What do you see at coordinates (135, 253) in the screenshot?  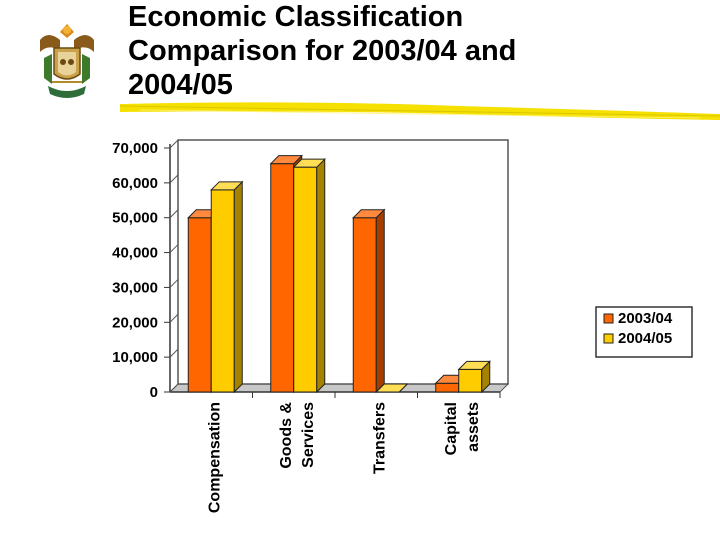 I see `y-tick-label: 40,000` at bounding box center [135, 253].